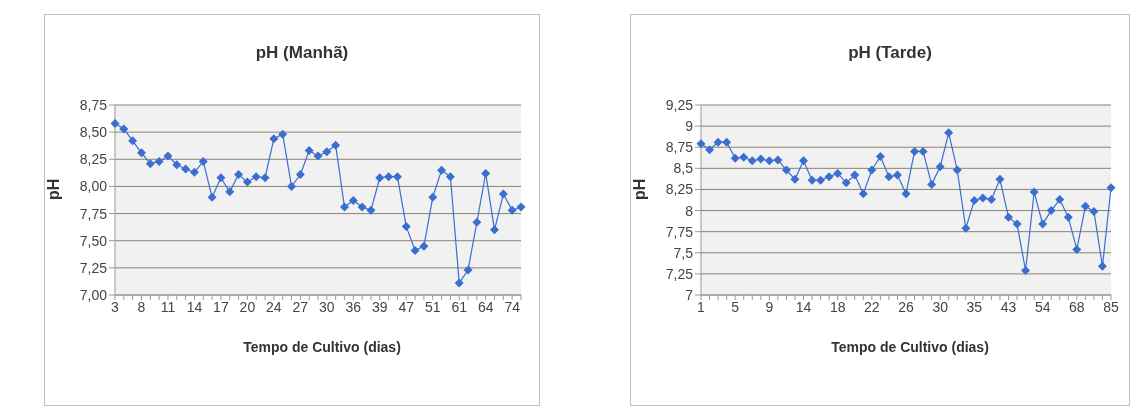 Image resolution: width=1146 pixels, height=410 pixels. What do you see at coordinates (803, 306) in the screenshot?
I see `x-tick-label: 14` at bounding box center [803, 306].